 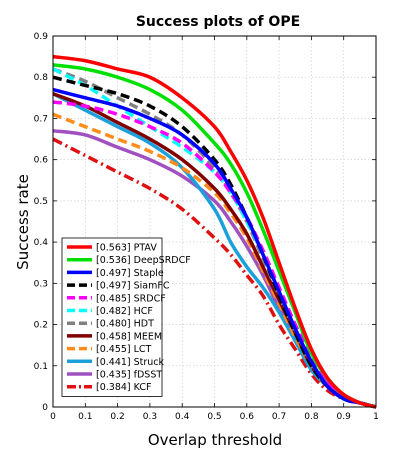 What do you see at coordinates (133, 286) in the screenshot?
I see `legend-label-siamfc: [0.497] SiamFC` at bounding box center [133, 286].